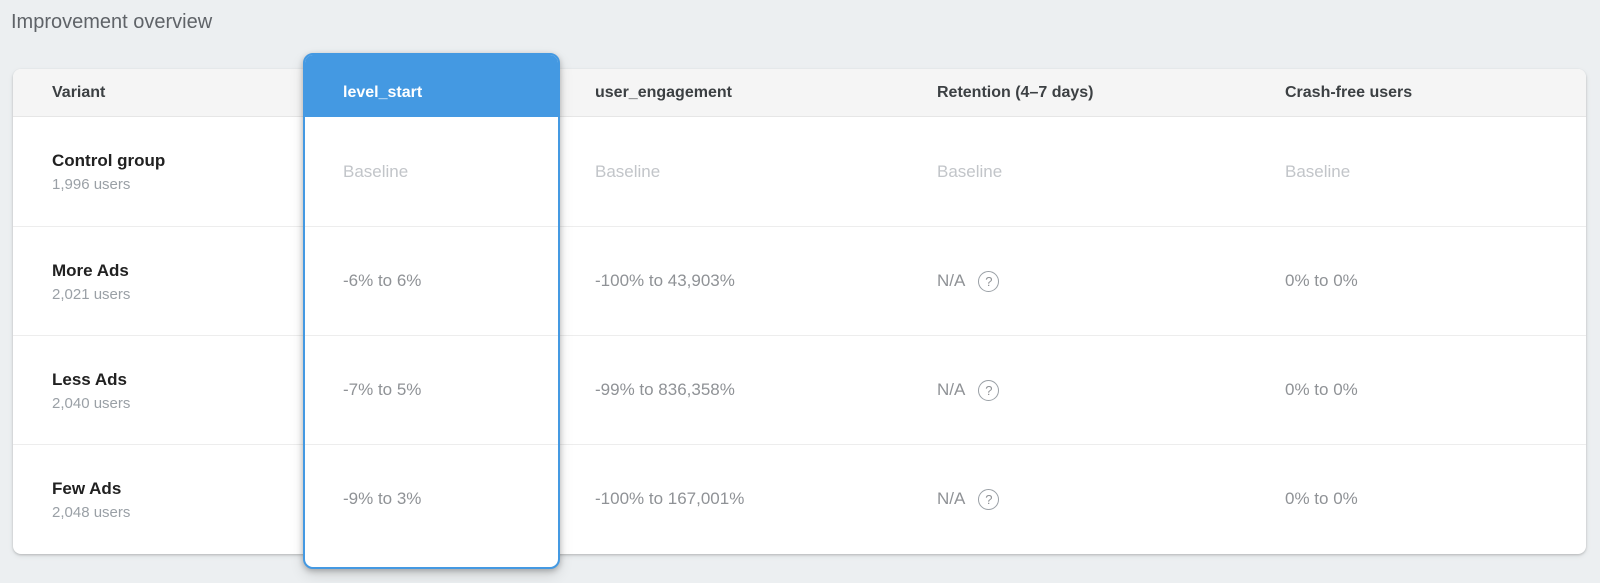  What do you see at coordinates (158, 171) in the screenshot?
I see `variant-cell: Control group 1,996 users` at bounding box center [158, 171].